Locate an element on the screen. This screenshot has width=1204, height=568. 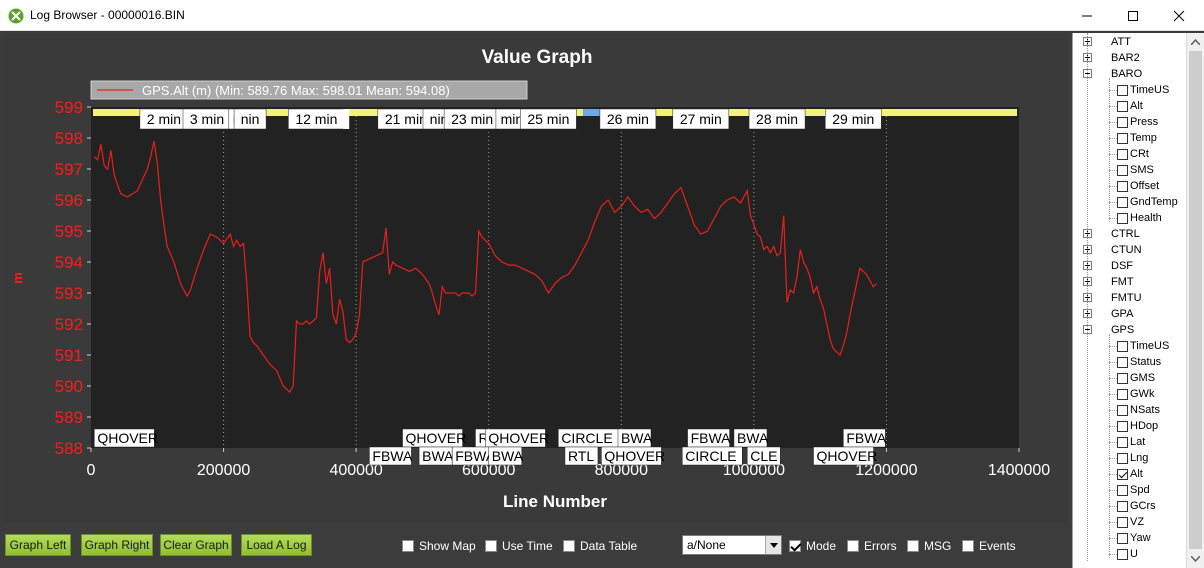
svg-text: QHOVER is located at coordinates (847, 456).